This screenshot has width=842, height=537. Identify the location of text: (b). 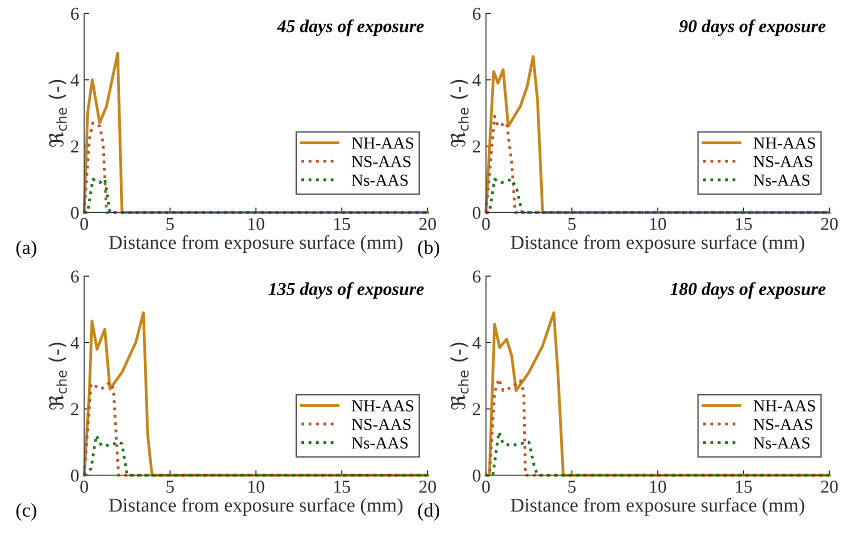
(429, 249).